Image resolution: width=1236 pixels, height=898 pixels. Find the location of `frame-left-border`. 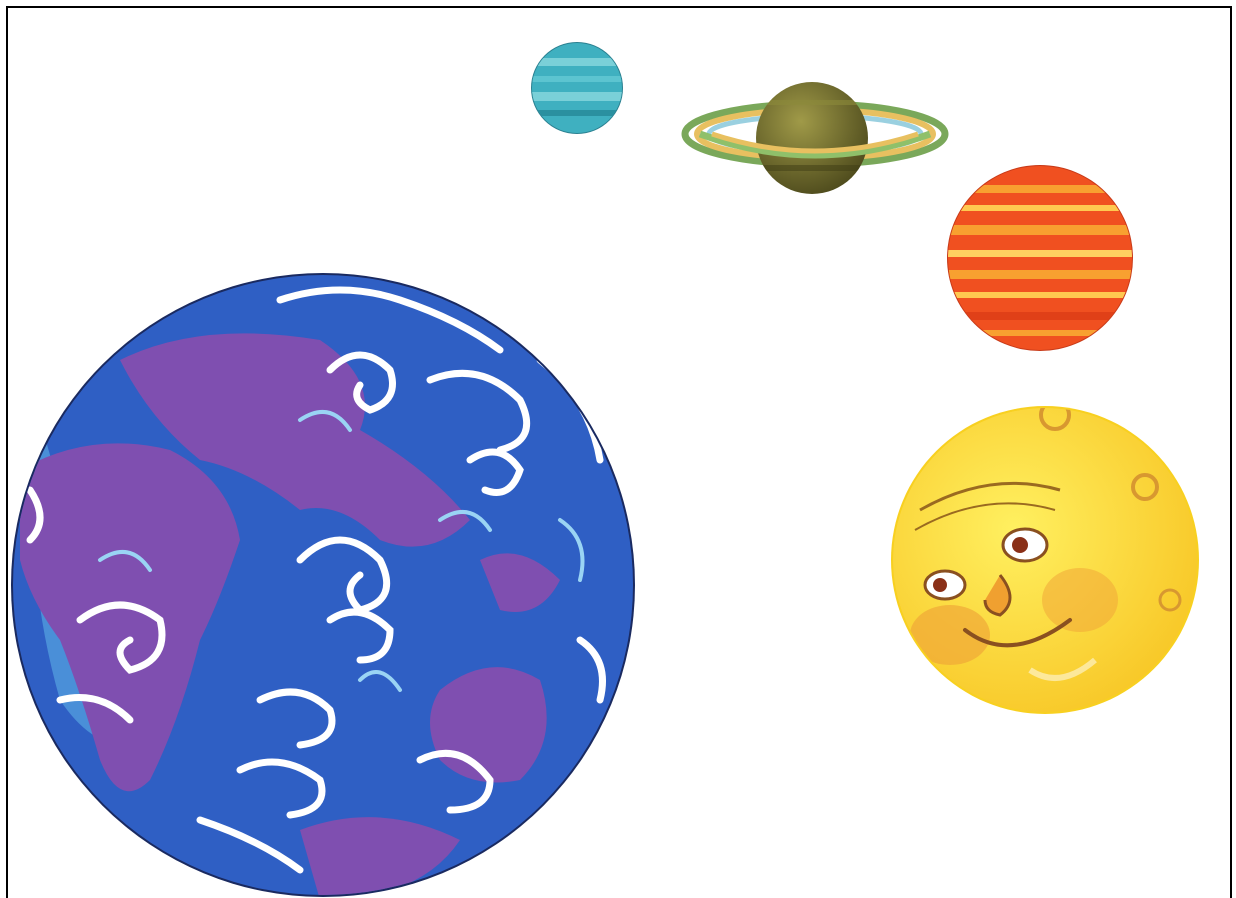

frame-left-border is located at coordinates (7, 452).